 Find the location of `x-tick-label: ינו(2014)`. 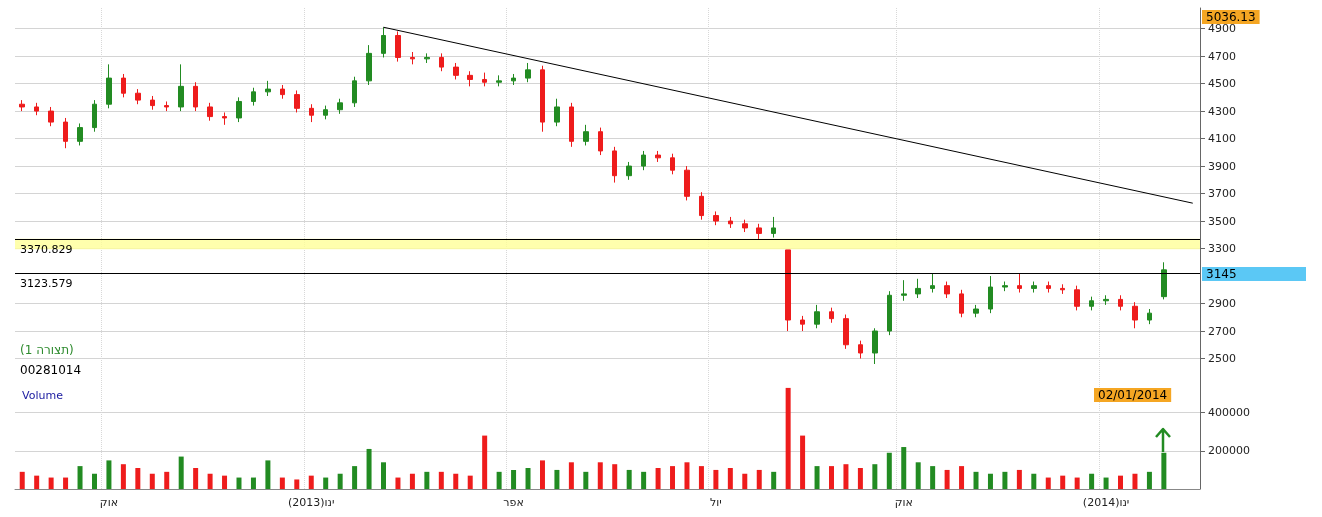

x-tick-label: ינו(2014) is located at coordinates (1106, 502).